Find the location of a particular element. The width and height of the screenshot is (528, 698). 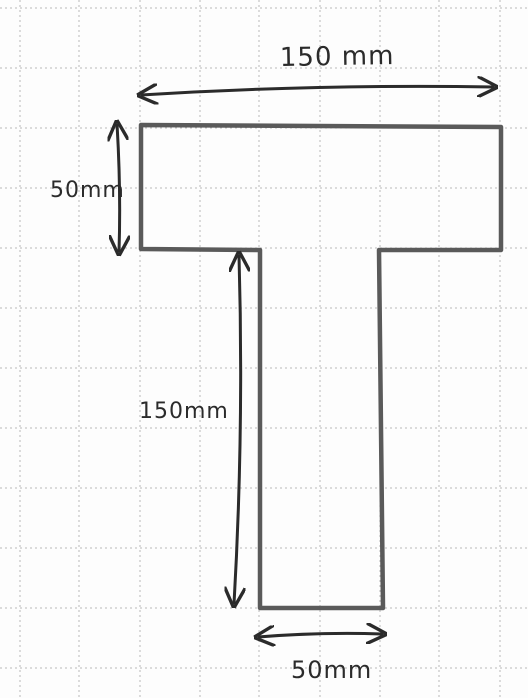

top-width-arrow is located at coordinates (317, 90).